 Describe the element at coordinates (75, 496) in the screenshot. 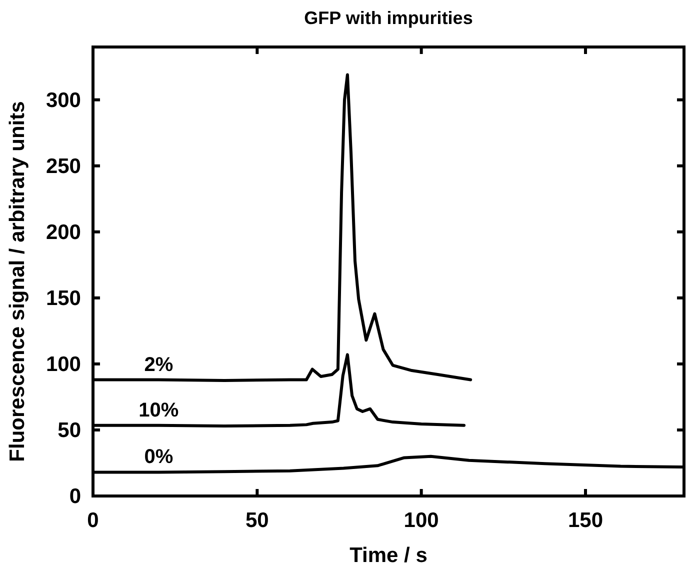

I see `y-tick-label: 0` at that location.